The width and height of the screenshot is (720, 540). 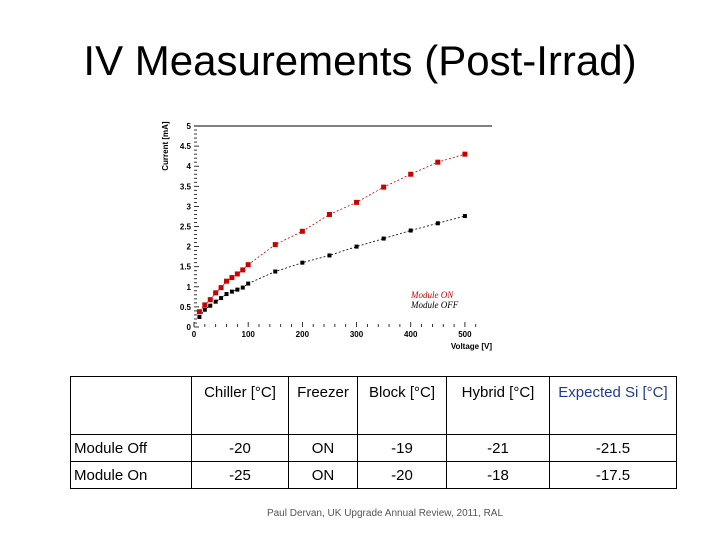 What do you see at coordinates (194, 334) in the screenshot?
I see `x-tick-label: 0` at bounding box center [194, 334].